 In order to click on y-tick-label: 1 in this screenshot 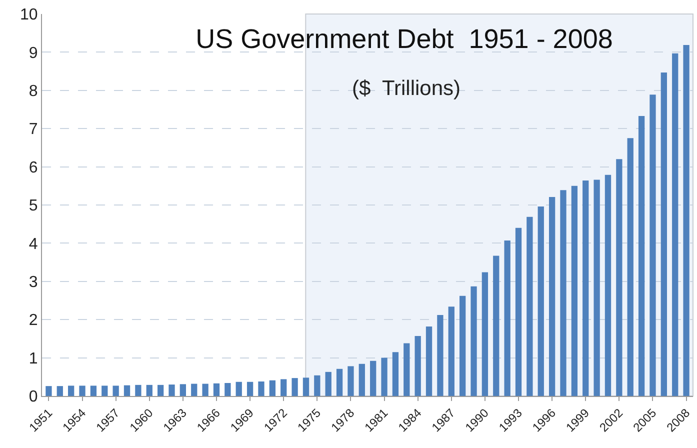, I will do `click(33, 359)`.